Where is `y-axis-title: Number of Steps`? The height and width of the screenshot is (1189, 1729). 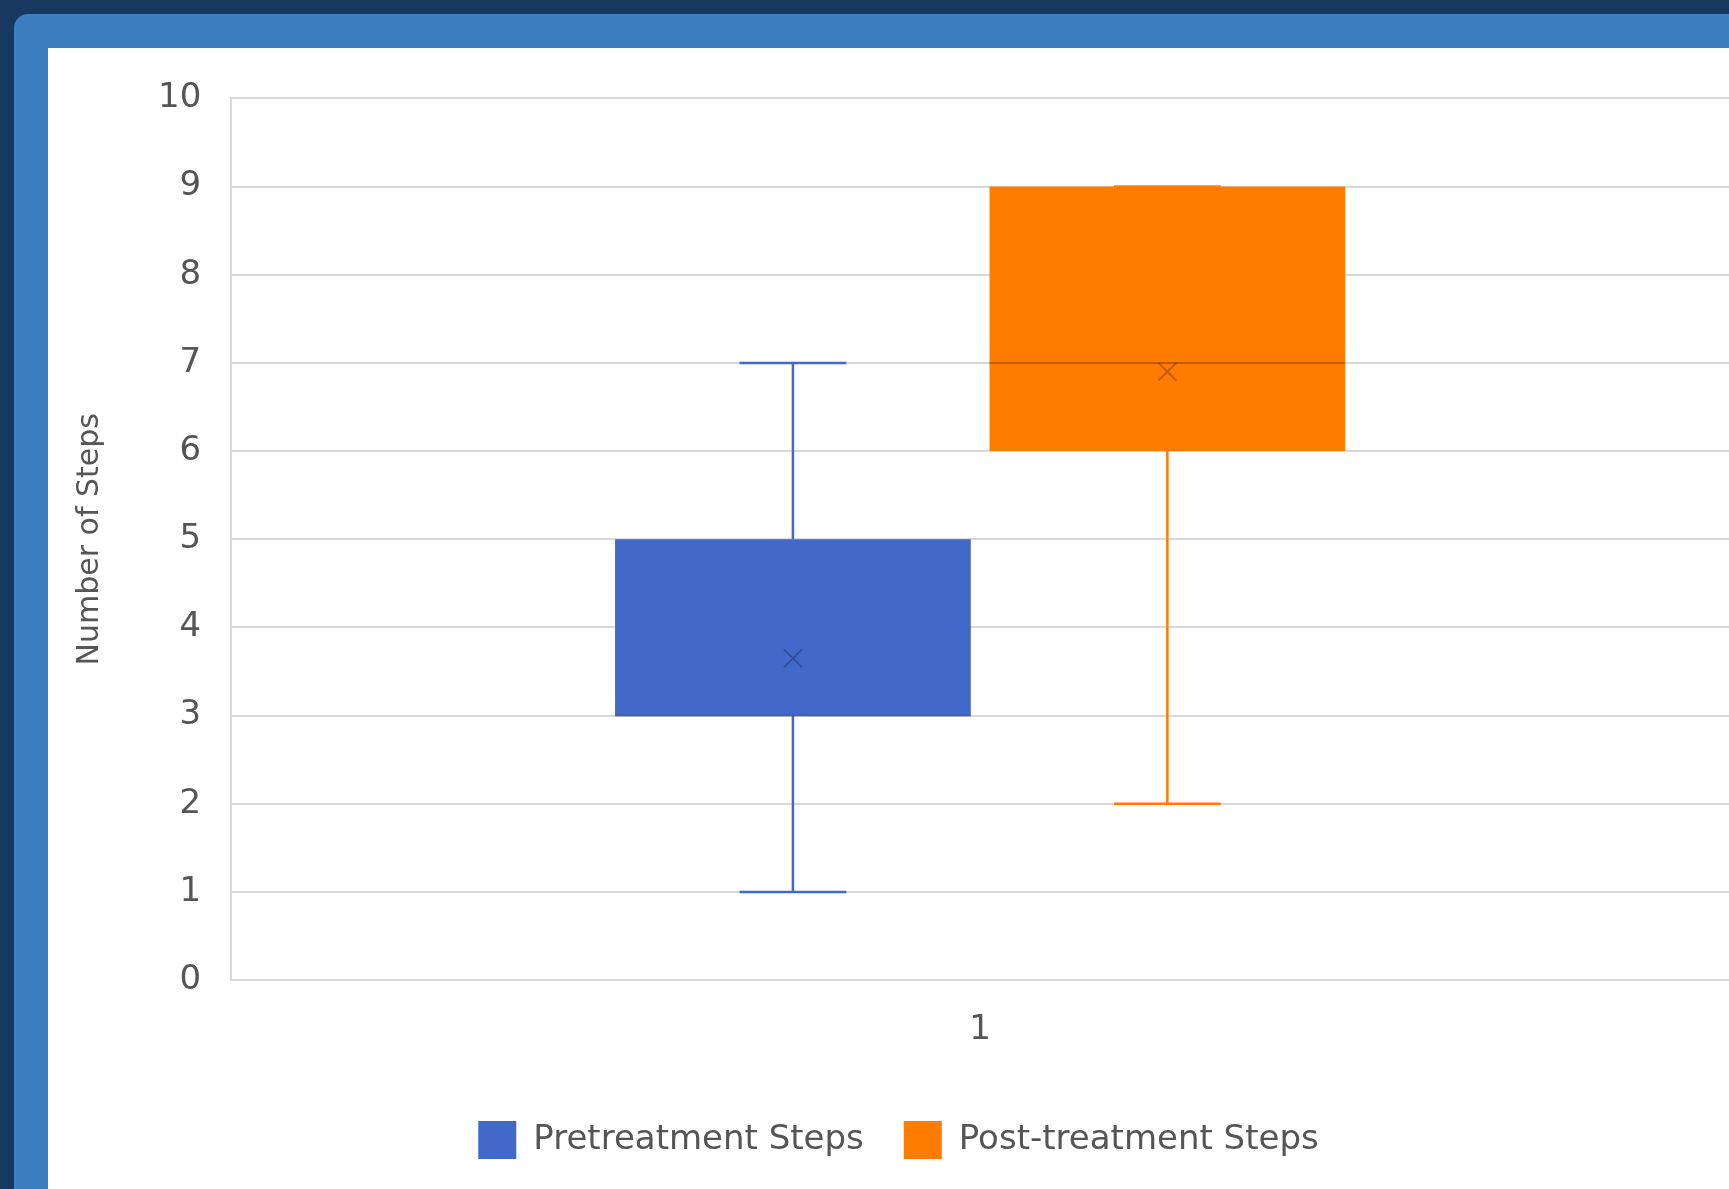
y-axis-title: Number of Steps is located at coordinates (87, 539).